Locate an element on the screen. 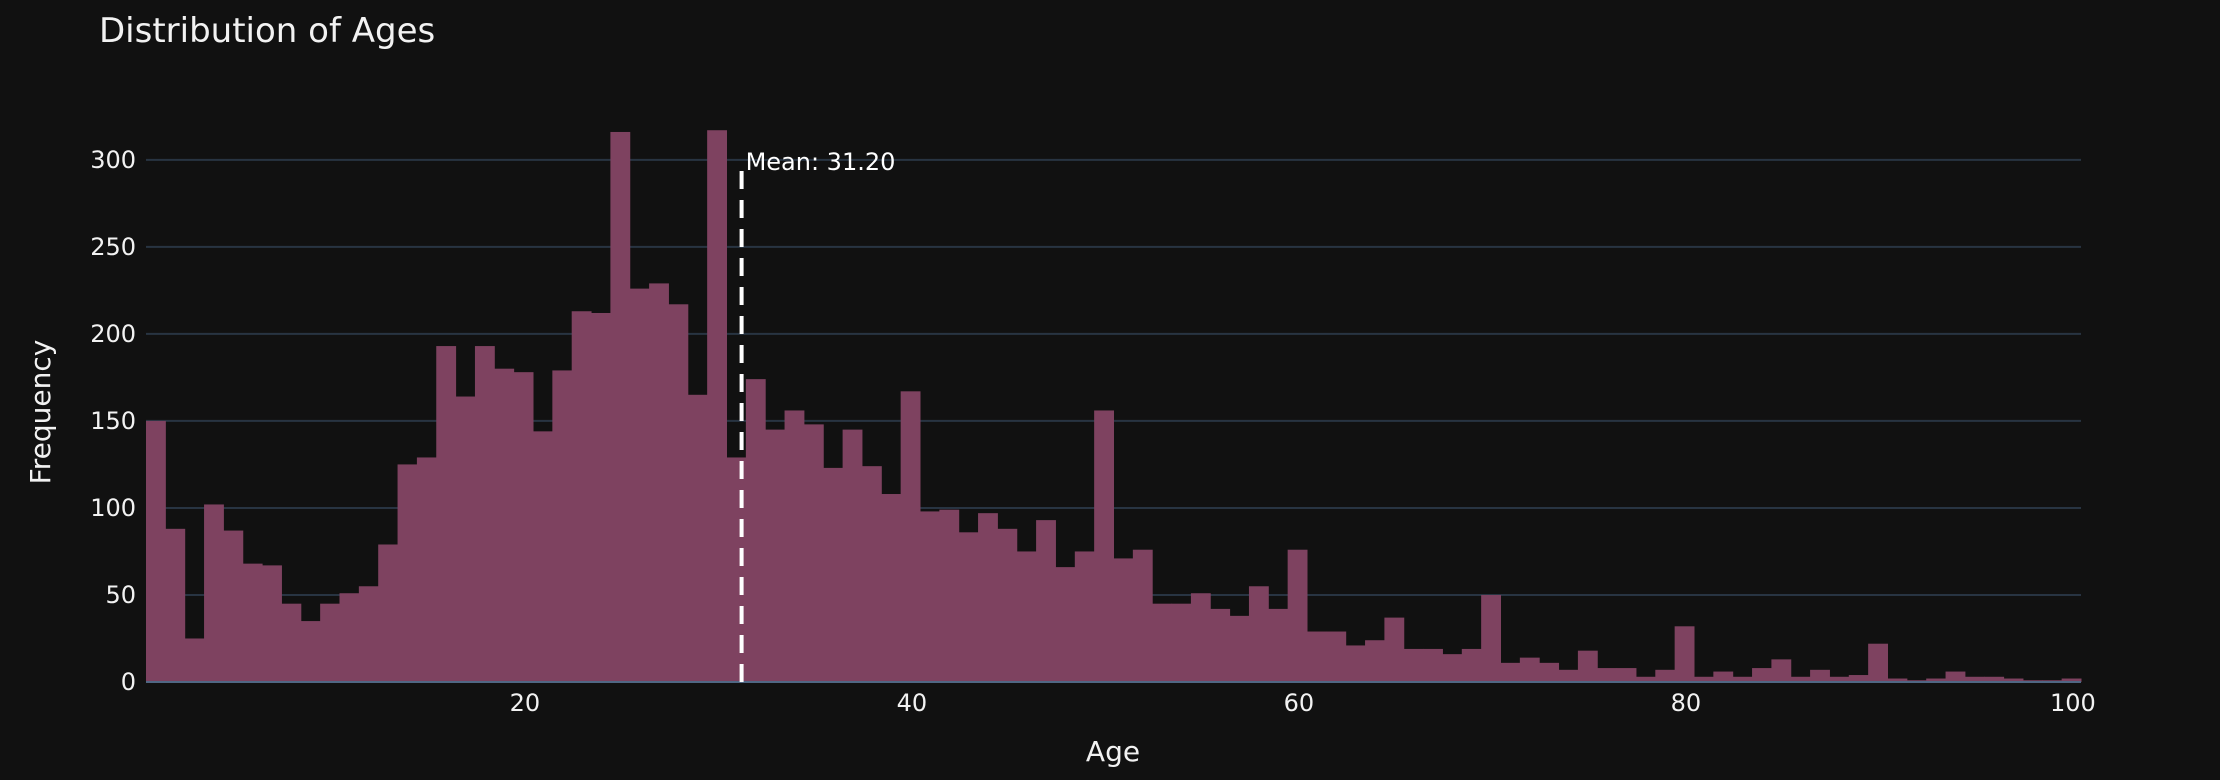  chart-title: Distribution of Ages is located at coordinates (267, 31).